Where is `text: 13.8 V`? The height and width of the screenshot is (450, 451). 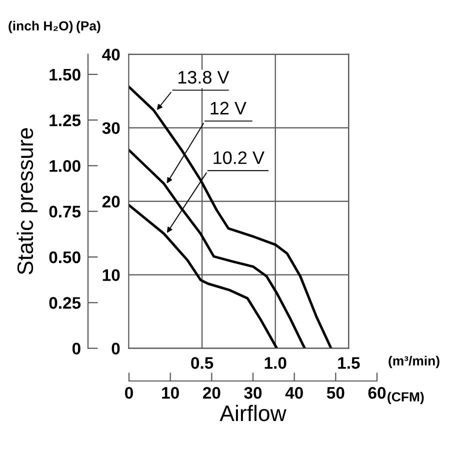
text: 13.8 V is located at coordinates (204, 77).